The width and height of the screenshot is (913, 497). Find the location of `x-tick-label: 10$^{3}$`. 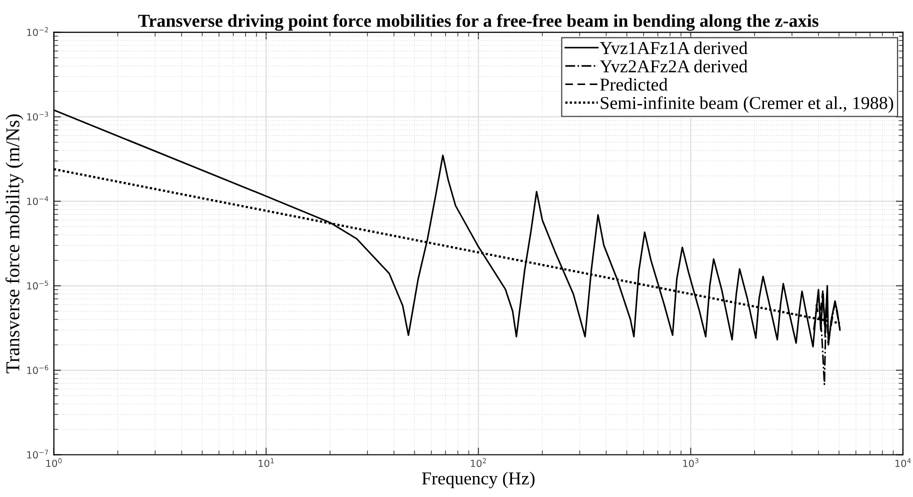

x-tick-label: 10$^{3}$ is located at coordinates (690, 463).